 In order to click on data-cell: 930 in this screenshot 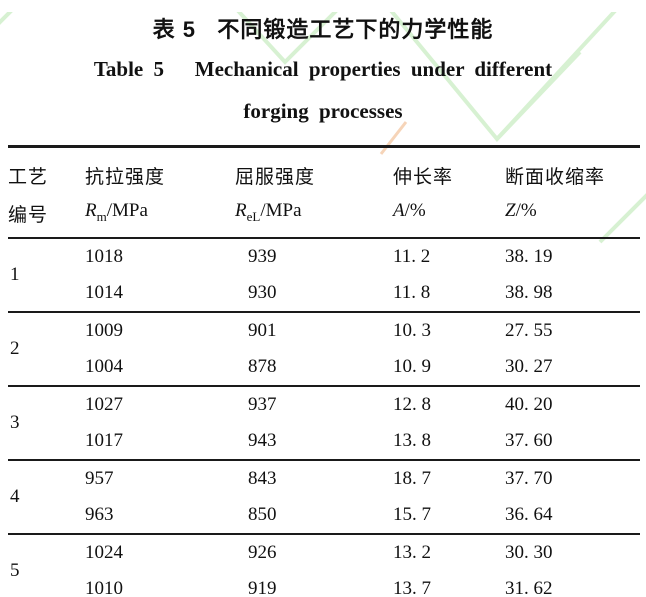, I will do `click(262, 292)`.